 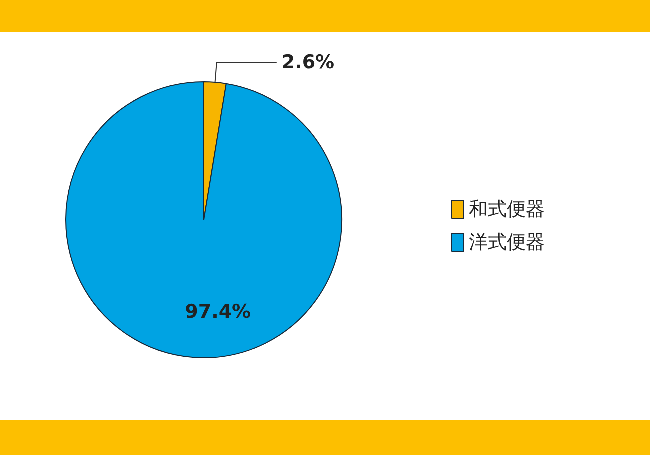 What do you see at coordinates (507, 243) in the screenshot?
I see `legend-label: 洋式便器` at bounding box center [507, 243].